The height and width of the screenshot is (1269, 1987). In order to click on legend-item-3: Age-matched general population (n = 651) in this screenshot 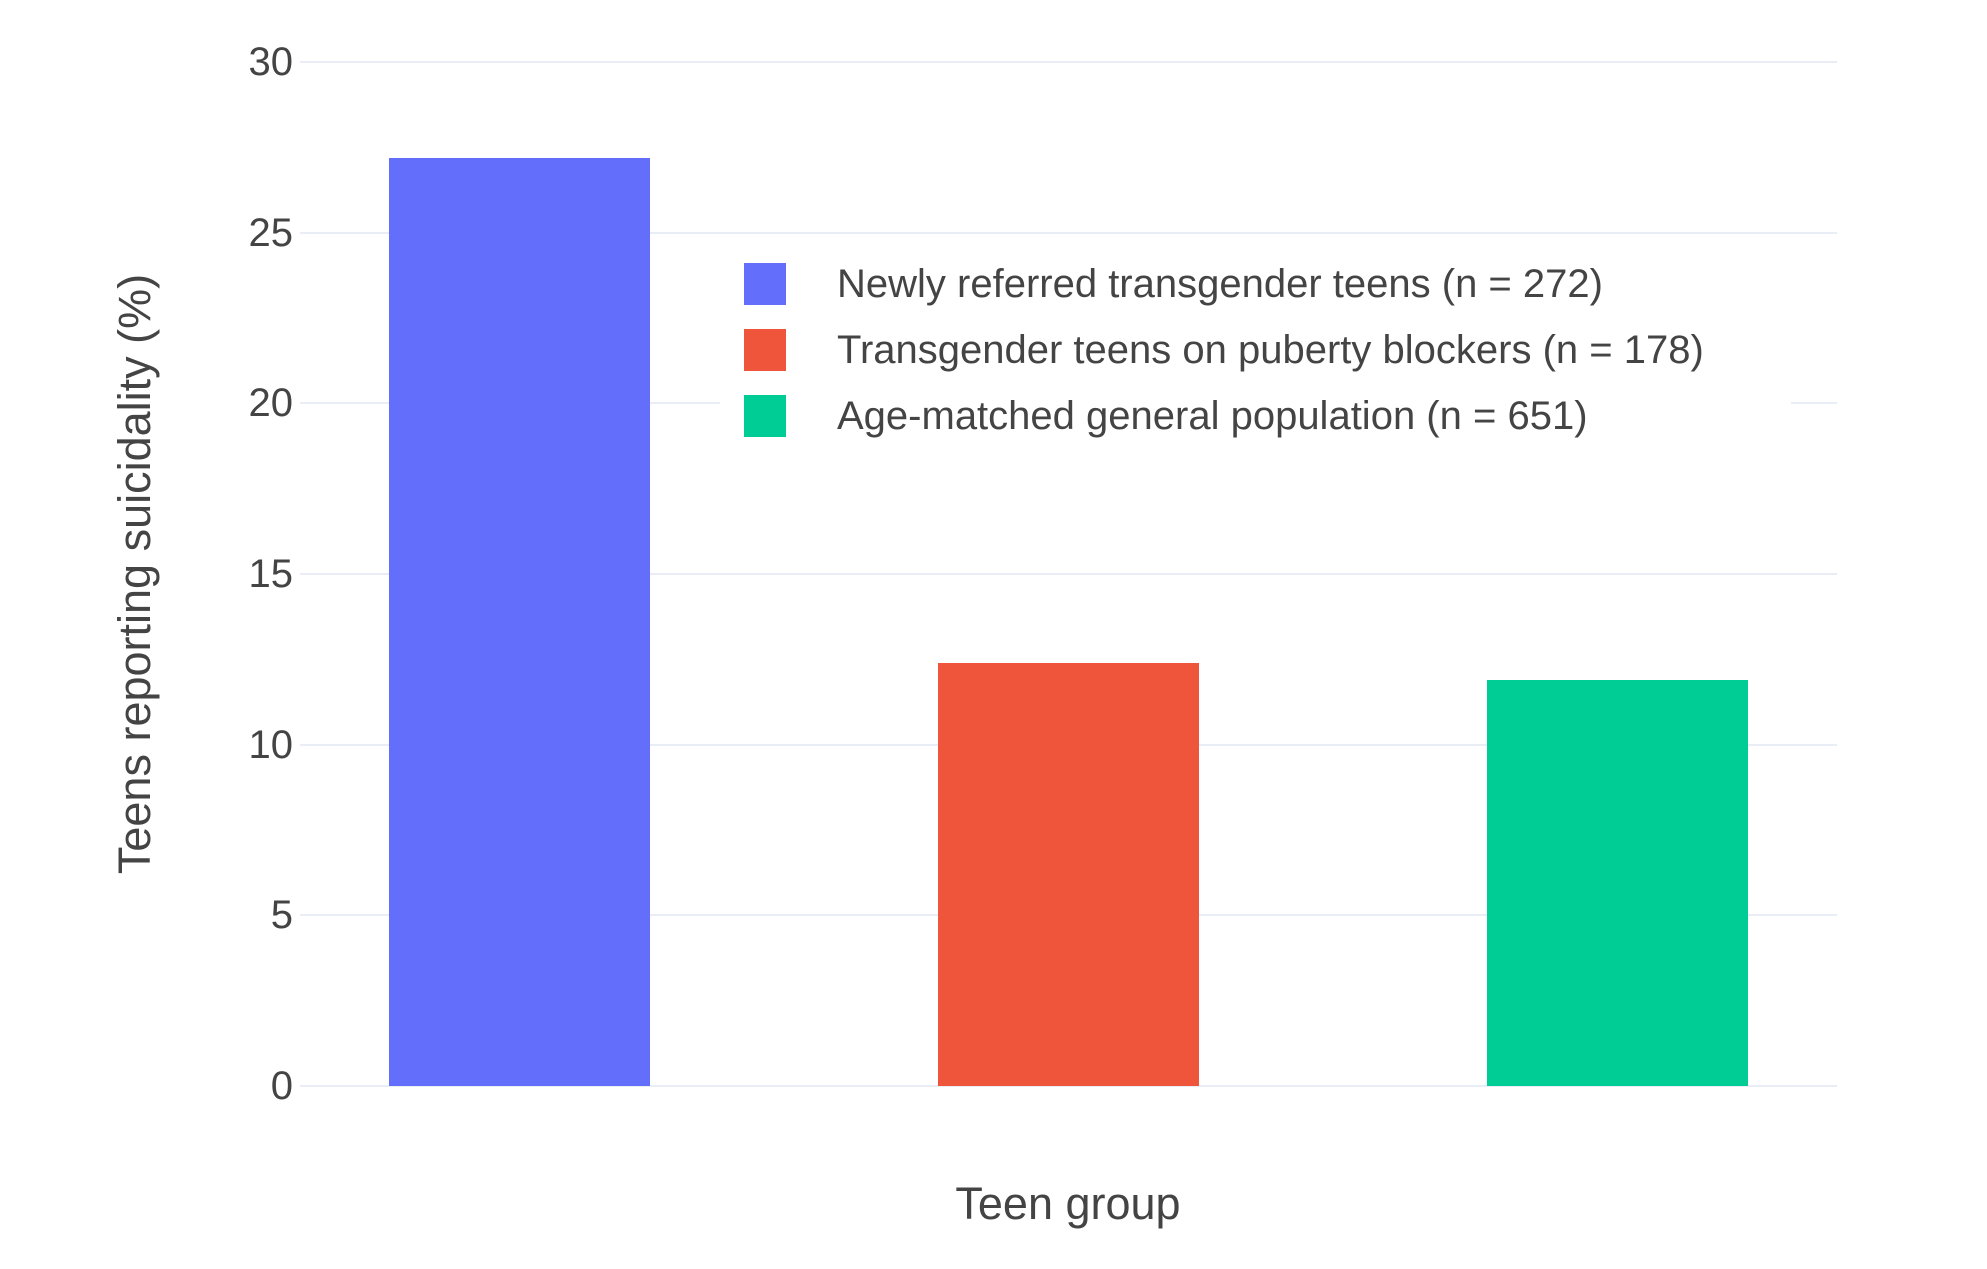, I will do `click(1255, 416)`.